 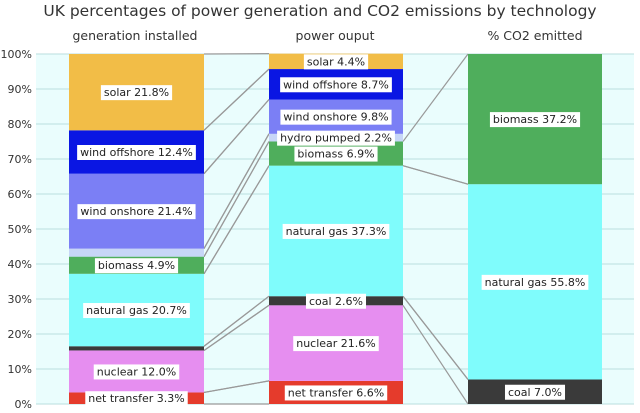 What do you see at coordinates (20, 124) in the screenshot?
I see `y-tick-label: 80%` at bounding box center [20, 124].